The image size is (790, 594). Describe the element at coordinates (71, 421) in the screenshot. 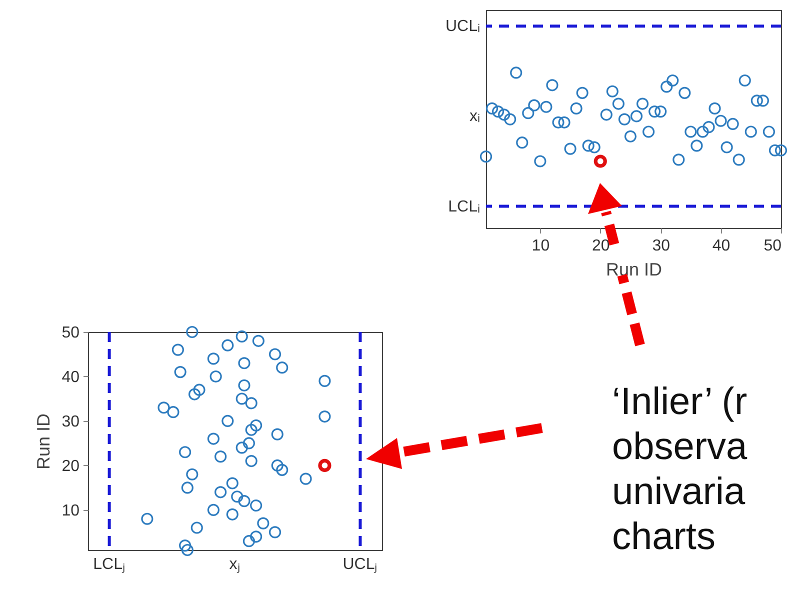

I see `y-tick-label: 30` at that location.